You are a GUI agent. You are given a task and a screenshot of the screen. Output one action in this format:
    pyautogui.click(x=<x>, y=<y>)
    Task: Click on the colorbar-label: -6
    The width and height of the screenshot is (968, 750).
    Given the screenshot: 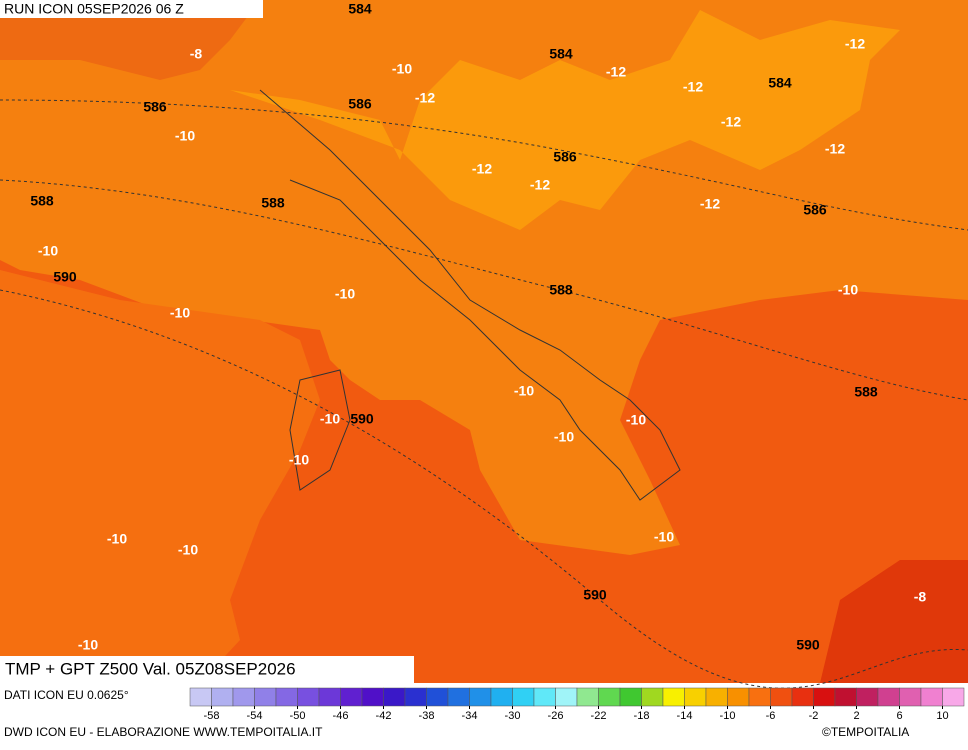 What is the action you would take?
    pyautogui.click(x=771, y=716)
    